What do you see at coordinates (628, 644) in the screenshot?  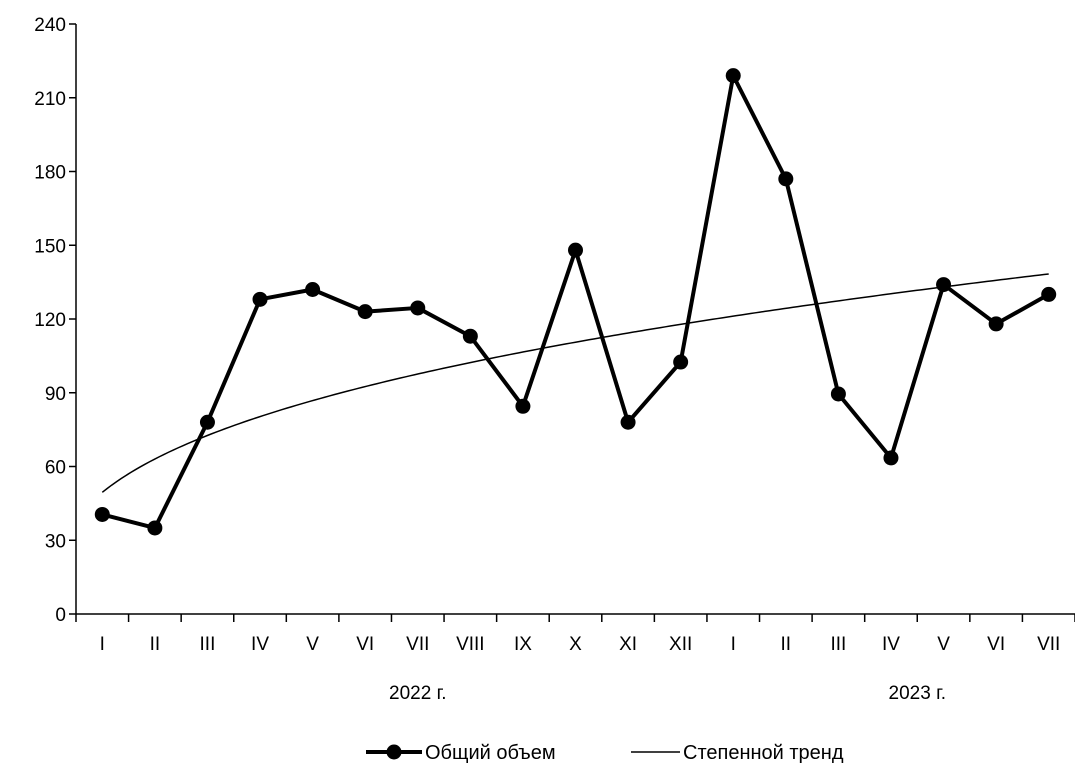 I see `x-tick-label: XI` at bounding box center [628, 644].